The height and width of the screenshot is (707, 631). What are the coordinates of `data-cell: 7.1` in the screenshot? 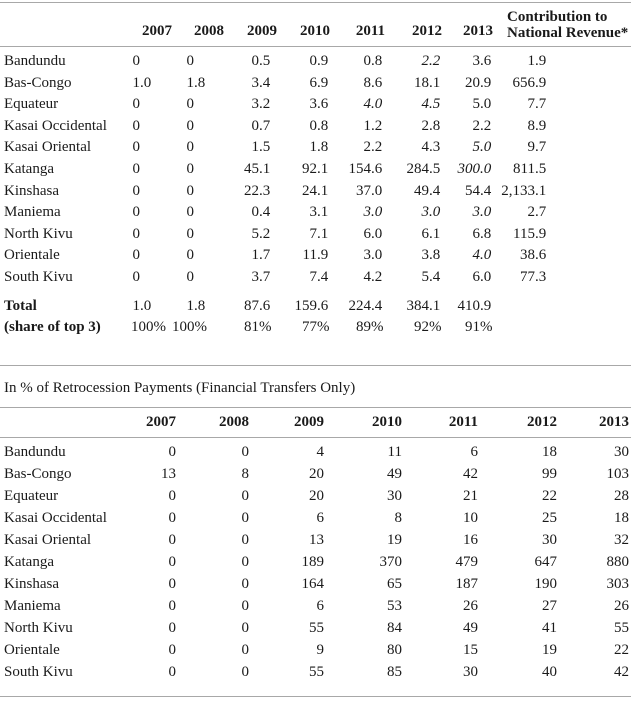 It's located at (319, 233).